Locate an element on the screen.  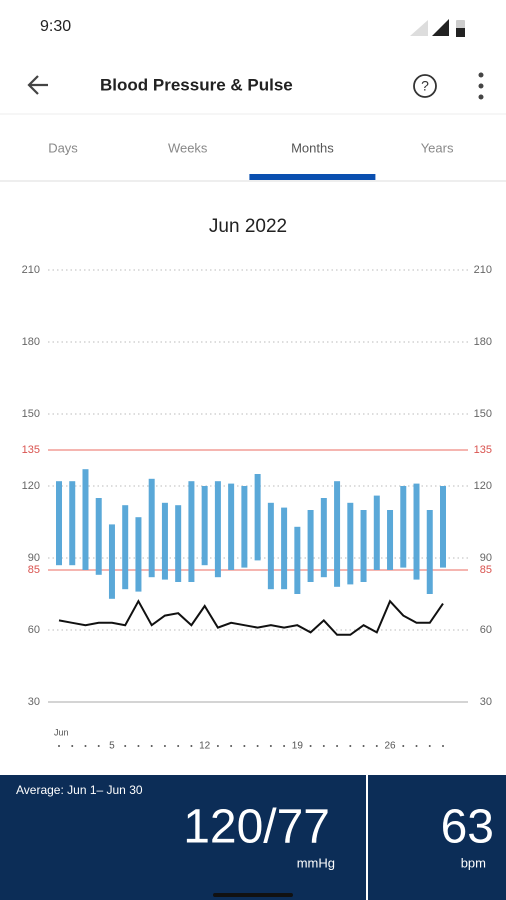
reference-label: 135 is located at coordinates (31, 450).